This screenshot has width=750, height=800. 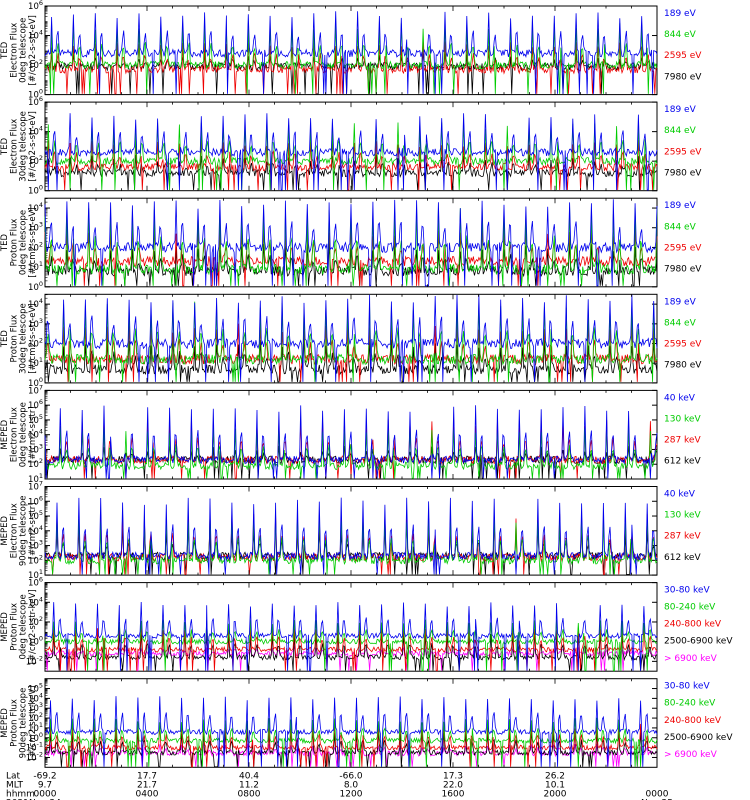 What do you see at coordinates (35, 697) in the screenshot?
I see `panel-8-ytick-label: 10⁴` at bounding box center [35, 697].